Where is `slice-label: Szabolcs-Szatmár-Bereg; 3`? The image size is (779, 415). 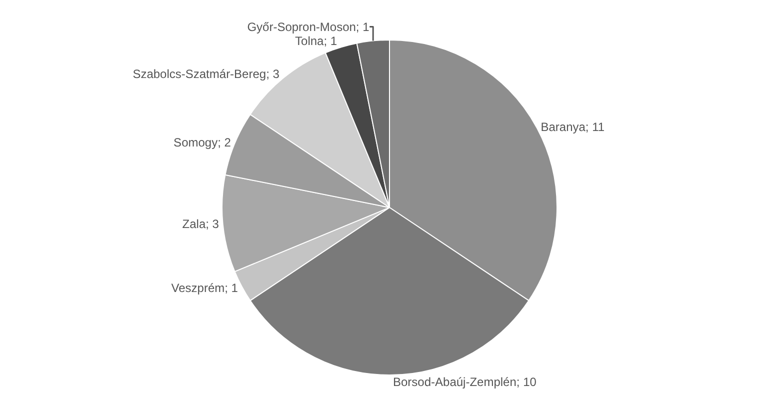 slice-label: Szabolcs-Szatmár-Bereg; 3 is located at coordinates (206, 73).